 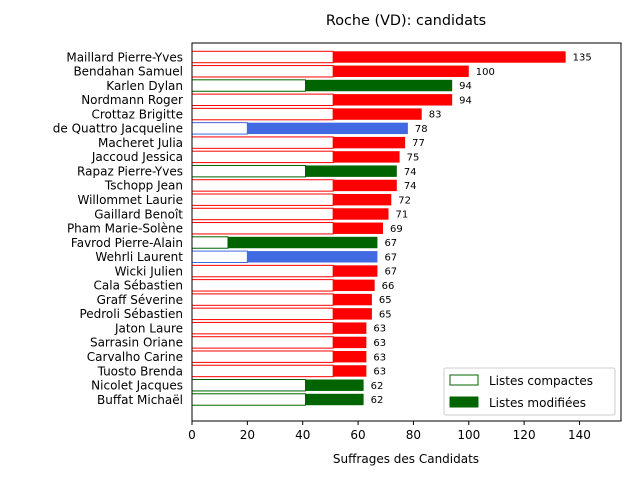 I want to click on candidate-label: Rapaz Pierre-Yves, so click(x=130, y=171).